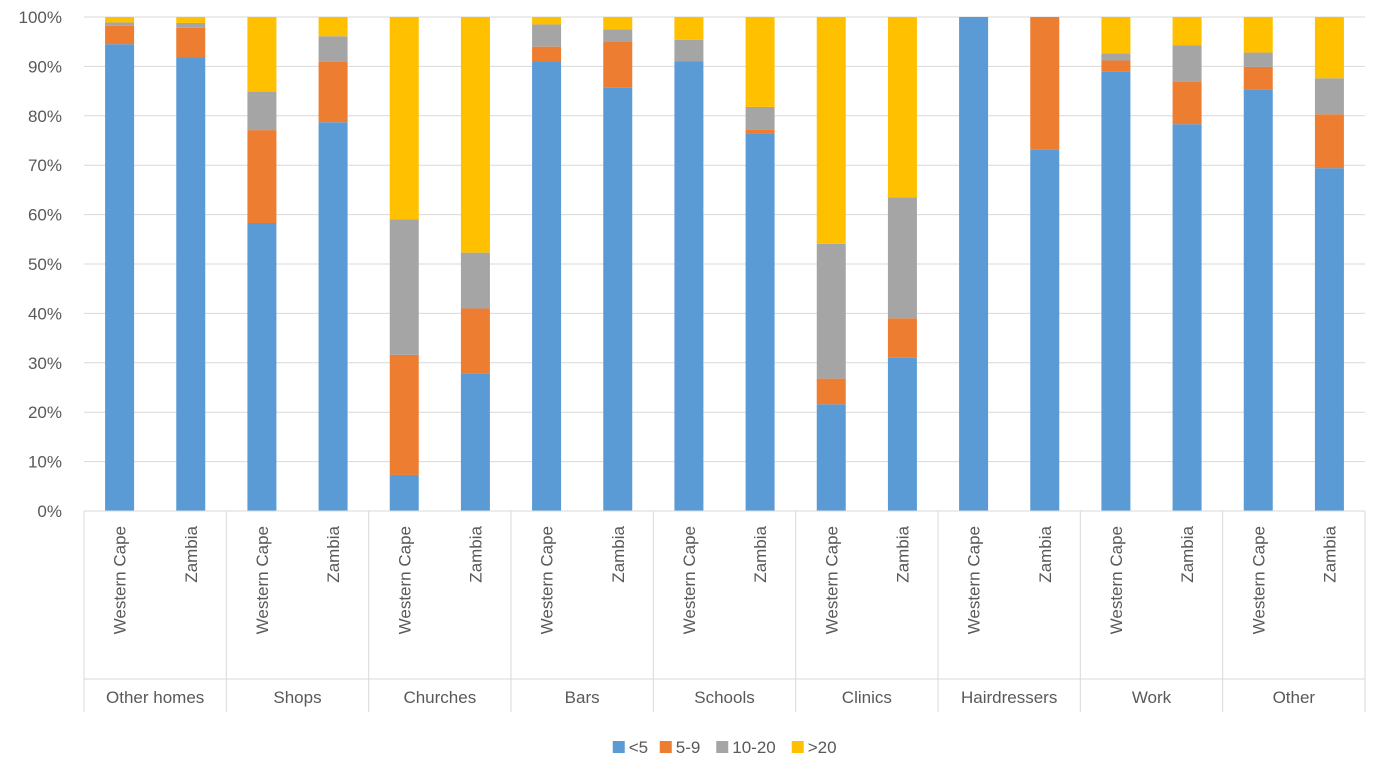 This screenshot has width=1373, height=767. I want to click on x-group-label: Schools, so click(724, 697).